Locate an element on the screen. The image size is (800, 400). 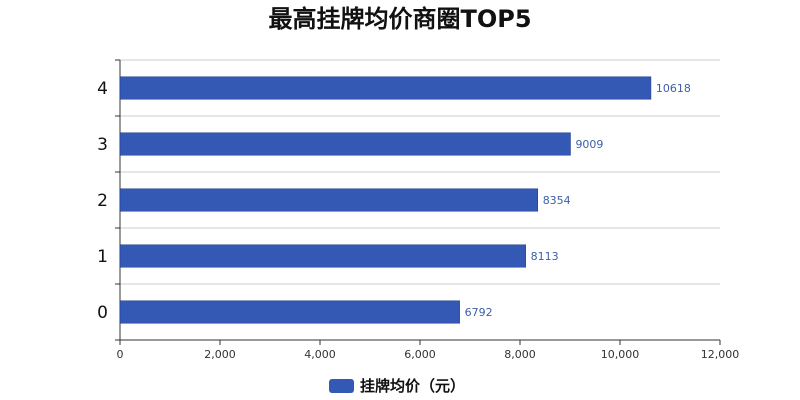
category-label: 0 is located at coordinates (102, 313).